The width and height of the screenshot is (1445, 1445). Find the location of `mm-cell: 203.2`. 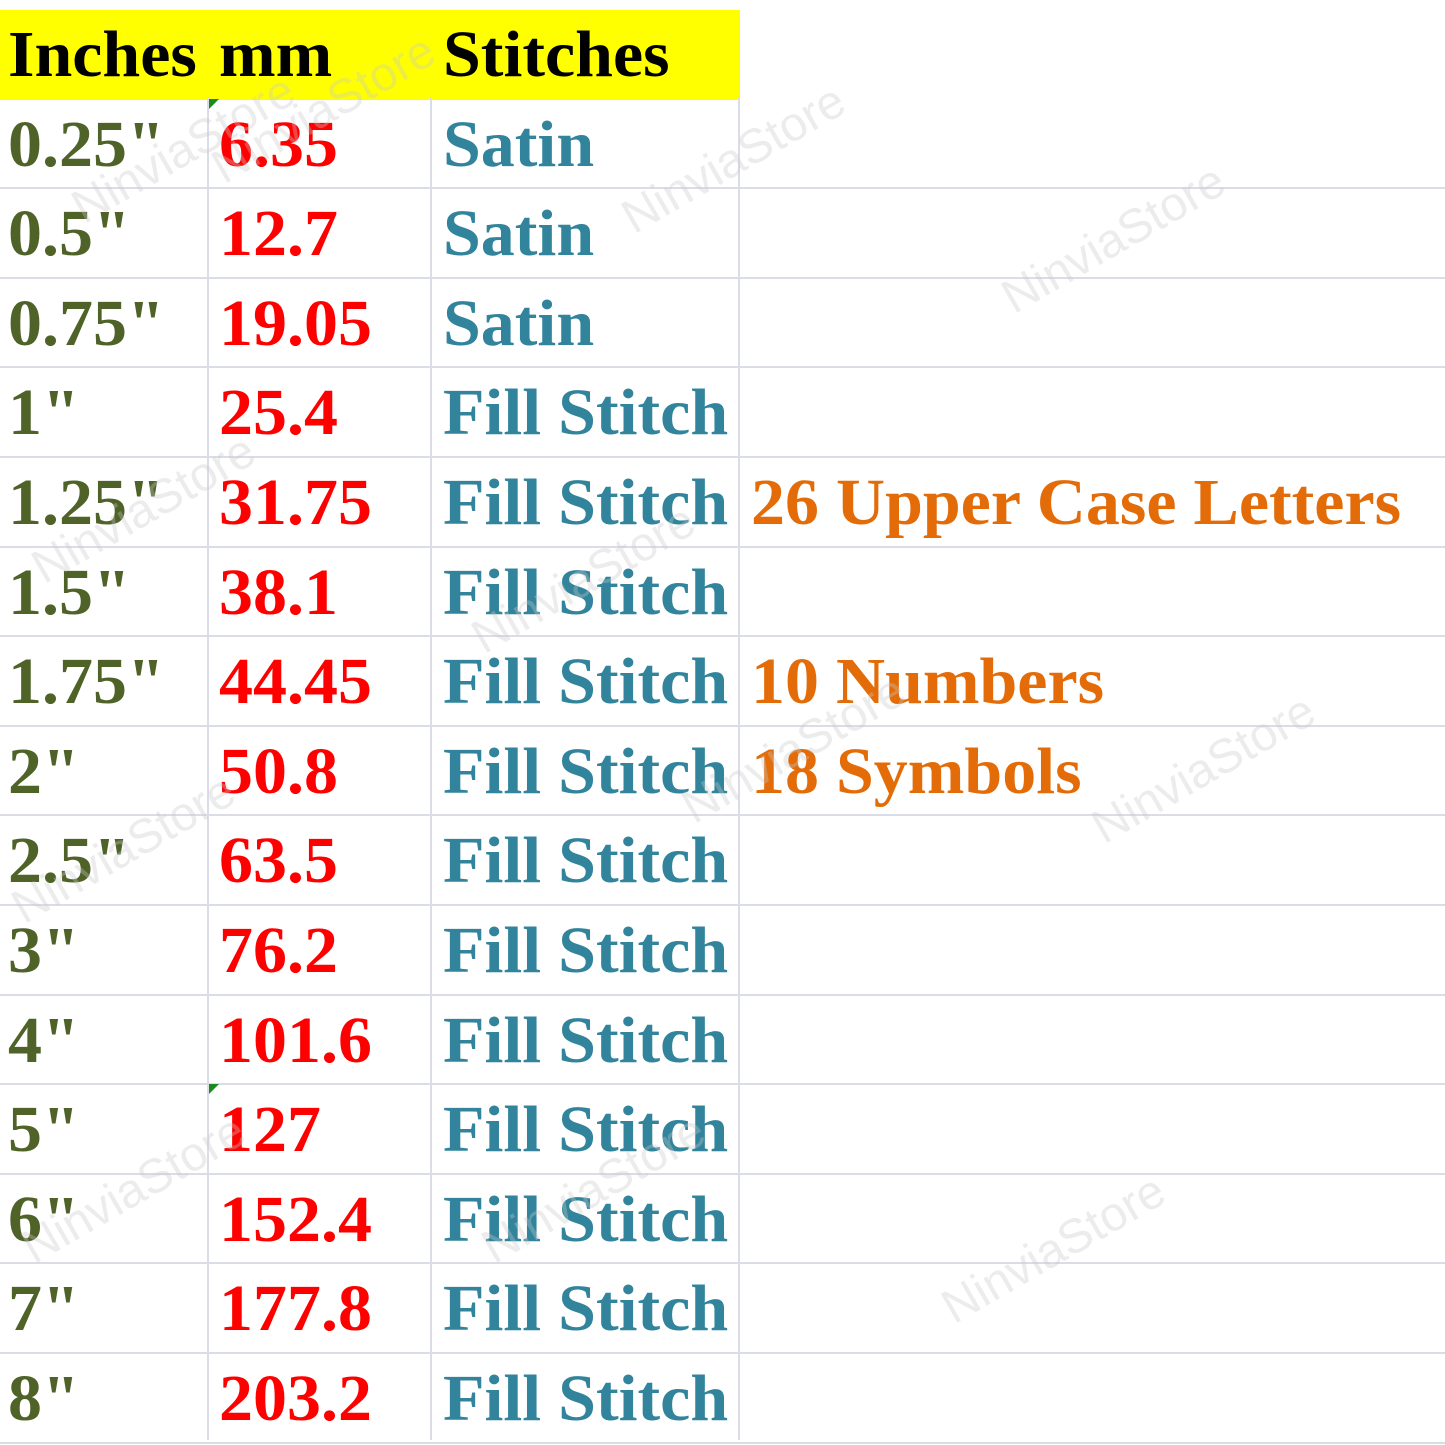

mm-cell: 203.2 is located at coordinates (295, 1398).